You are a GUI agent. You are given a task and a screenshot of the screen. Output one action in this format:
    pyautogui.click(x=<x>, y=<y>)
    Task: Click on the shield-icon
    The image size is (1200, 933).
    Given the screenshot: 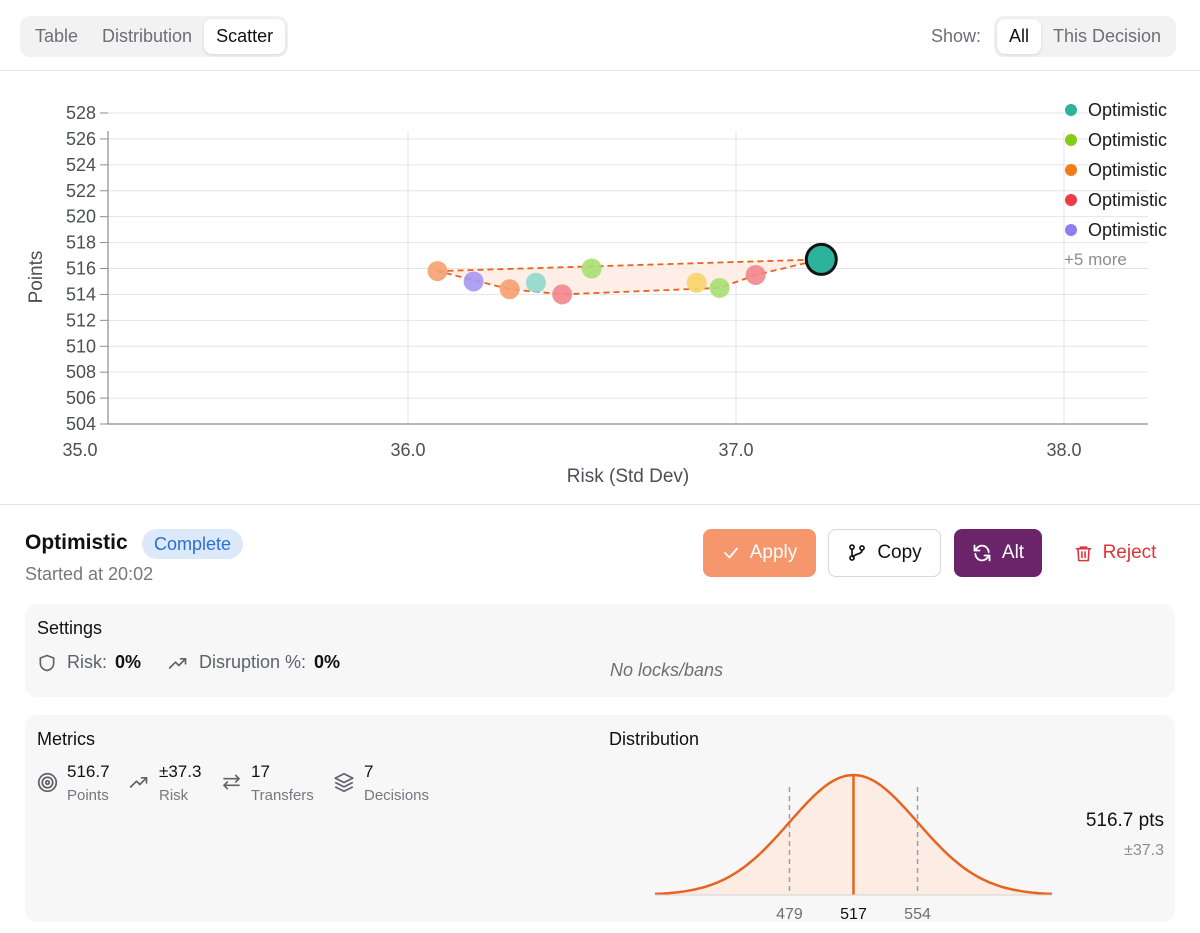 What is the action you would take?
    pyautogui.click(x=47, y=662)
    